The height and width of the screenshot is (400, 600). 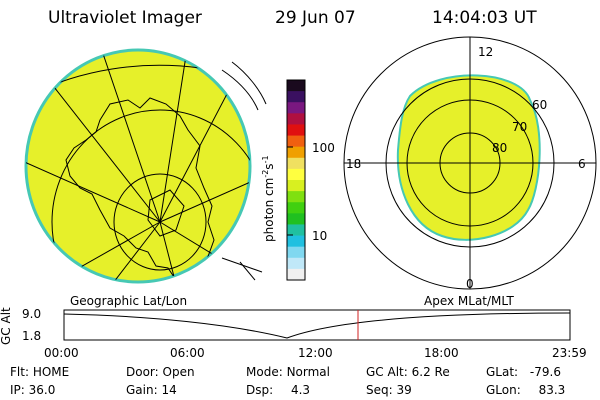 What do you see at coordinates (569, 353) in the screenshot?
I see `time-tick-label: 23:59` at bounding box center [569, 353].